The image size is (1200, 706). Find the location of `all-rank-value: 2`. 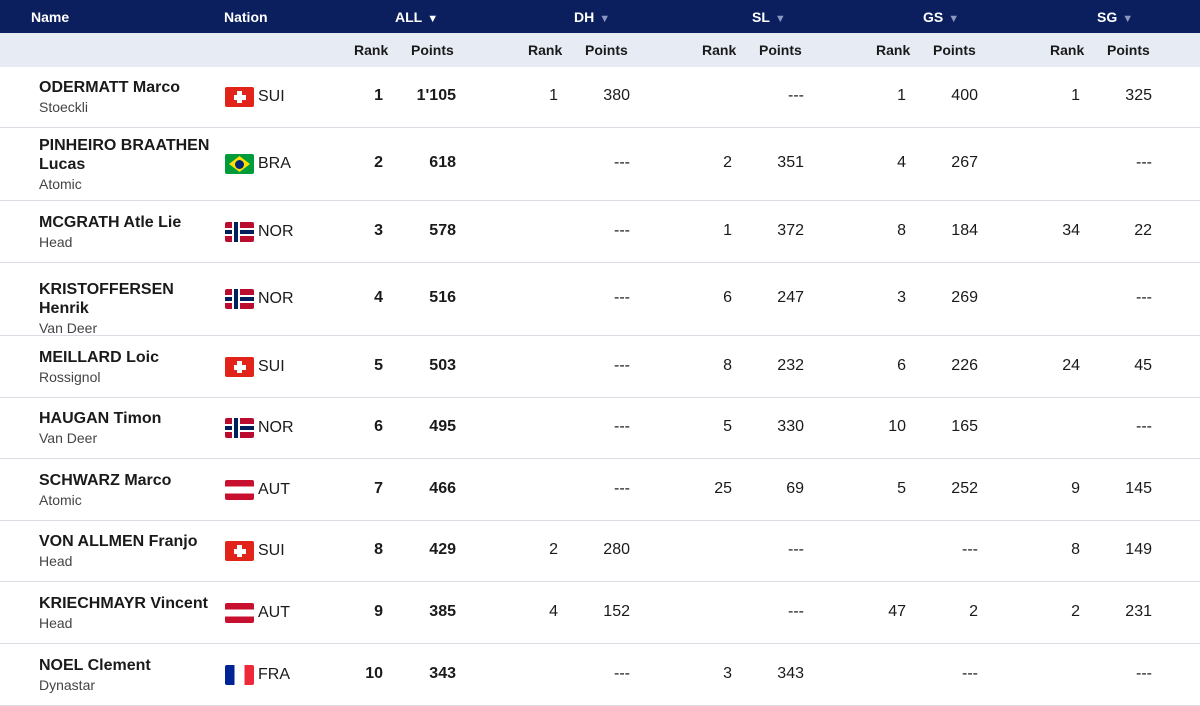

all-rank-value: 2 is located at coordinates (378, 162).